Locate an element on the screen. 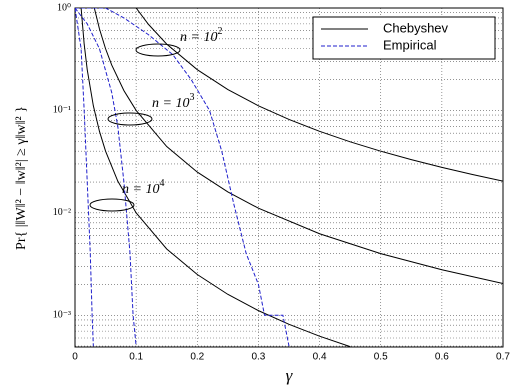  y-axis-label: Pr{ |‖W‖² − ‖w‖²| ≥ γ‖w‖² } is located at coordinates (21, 178).